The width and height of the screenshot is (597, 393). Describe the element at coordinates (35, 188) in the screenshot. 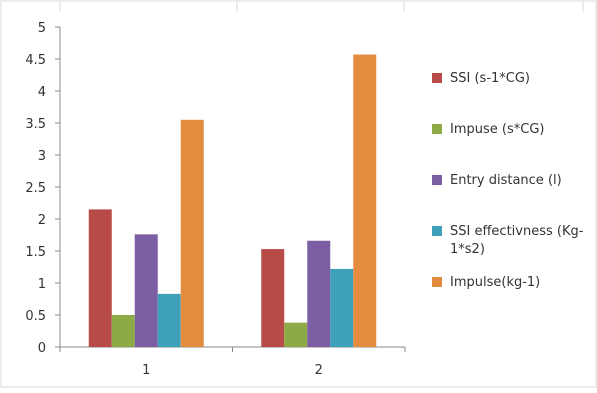

I see `y-tick-label: 2.5` at that location.